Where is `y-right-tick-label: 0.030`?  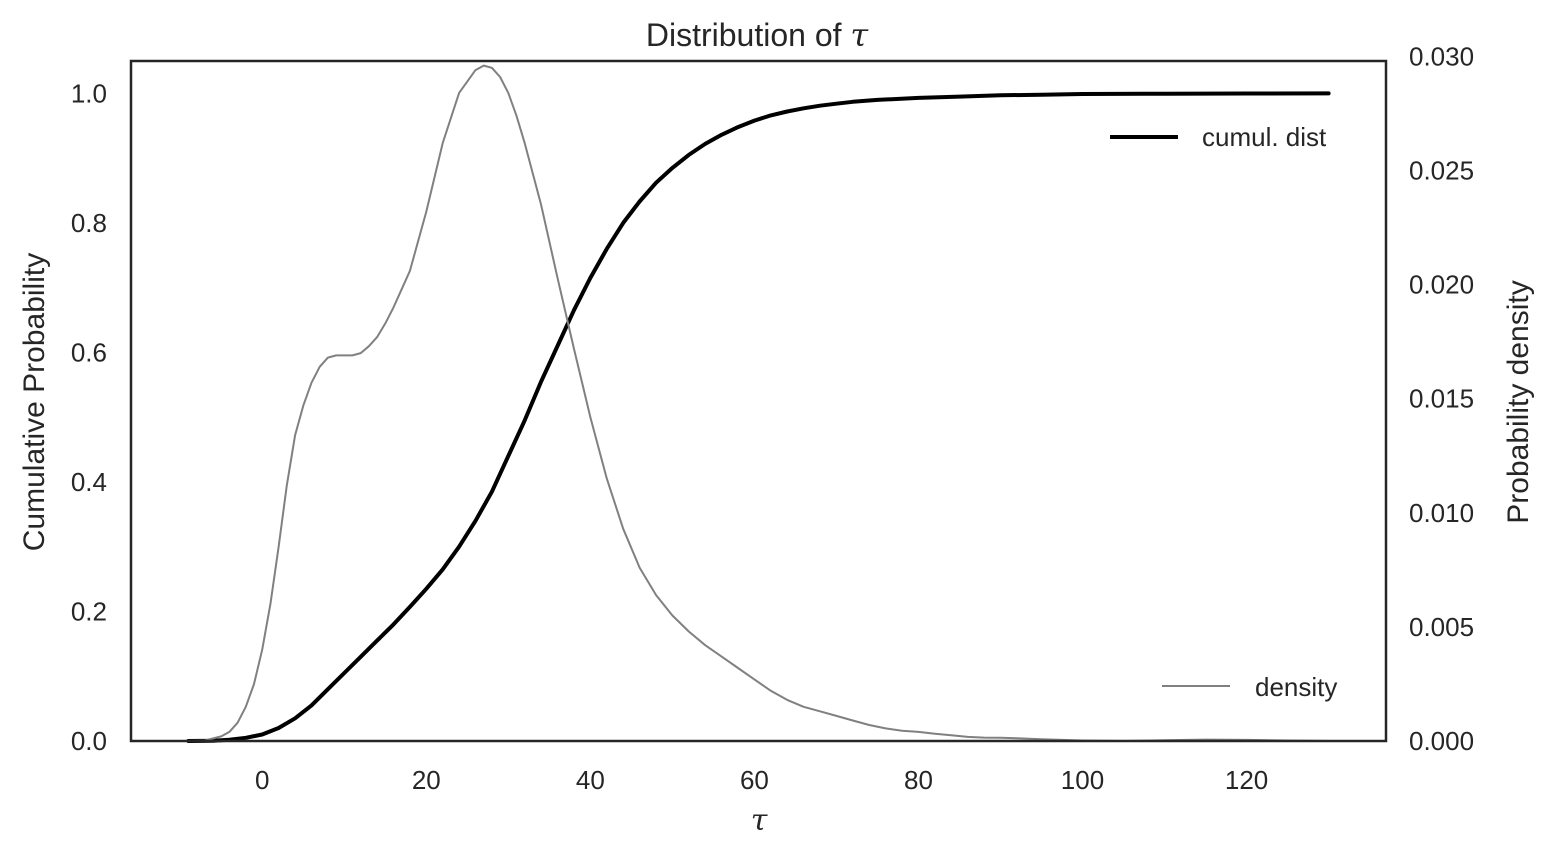
y-right-tick-label: 0.030 is located at coordinates (1441, 56).